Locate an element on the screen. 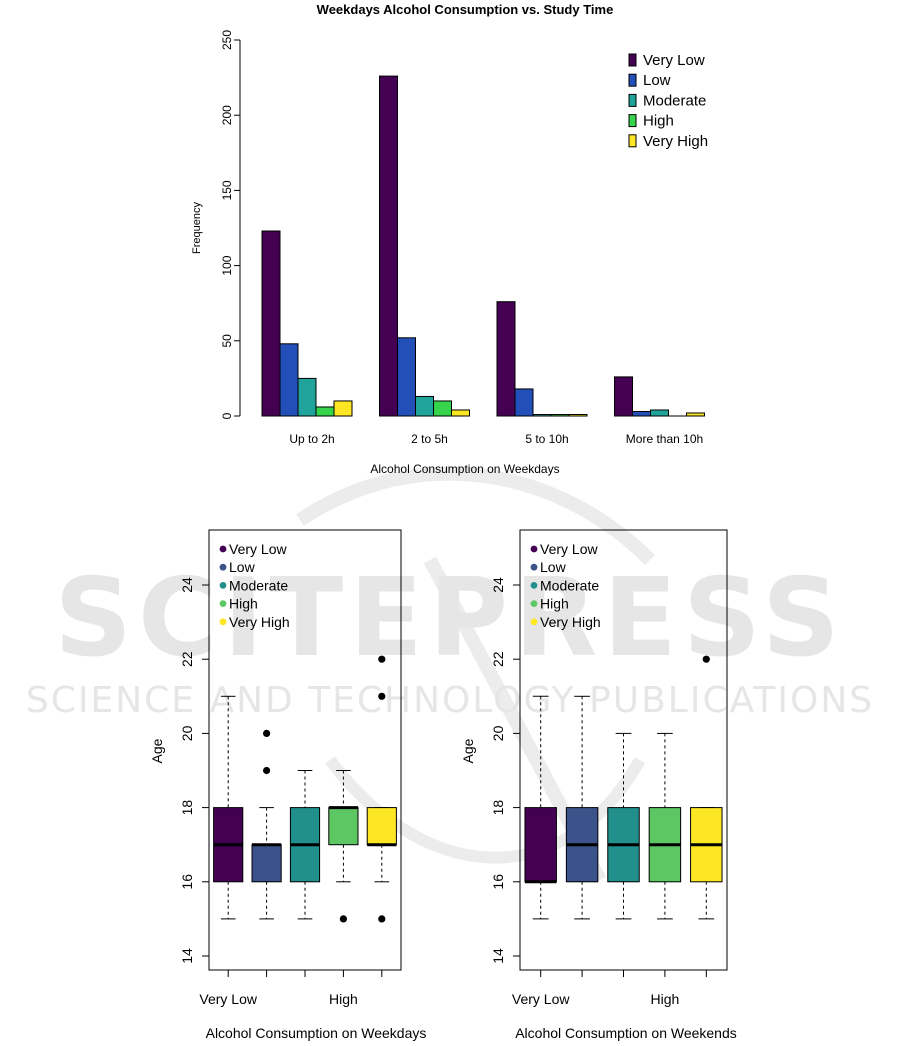 This screenshot has height=1046, width=901. bar-chart-xlabel: Alcohol Consumption on Weekdays is located at coordinates (464, 469).